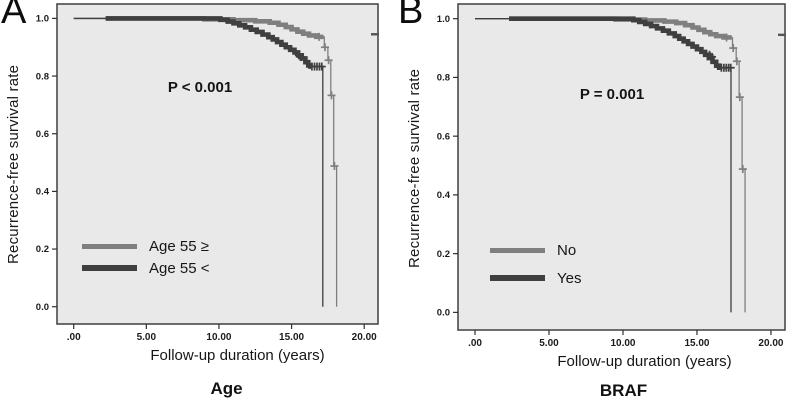  What do you see at coordinates (200, 87) in the screenshot?
I see `p-value-a: P < 0.001` at bounding box center [200, 87].